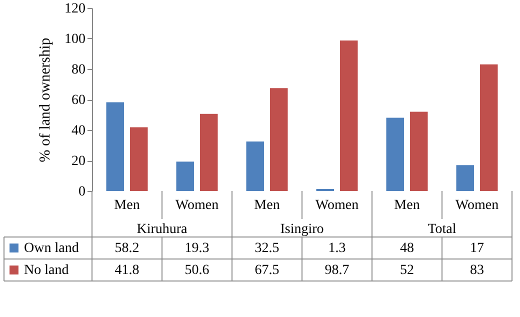 This screenshot has width=520, height=317. Describe the element at coordinates (79, 161) in the screenshot. I see `y-tick-label: 20` at that location.